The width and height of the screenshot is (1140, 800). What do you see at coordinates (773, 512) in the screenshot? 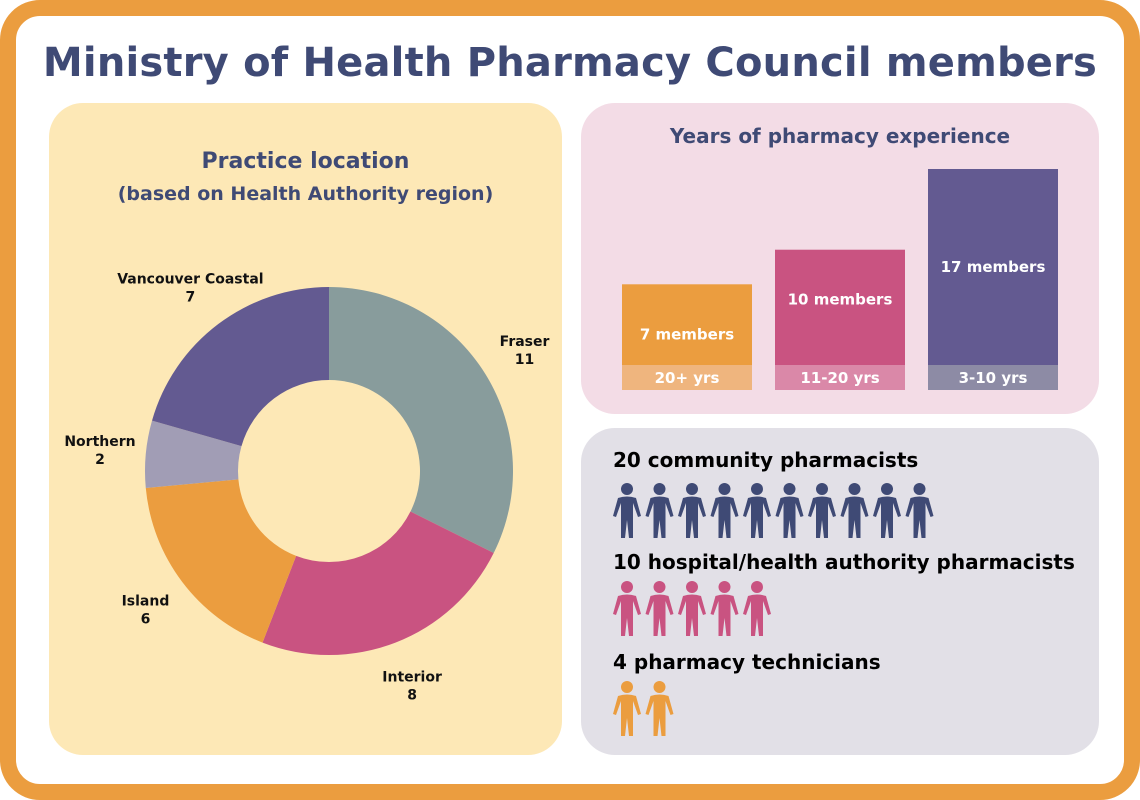
I see `people-icons-community` at bounding box center [773, 512].